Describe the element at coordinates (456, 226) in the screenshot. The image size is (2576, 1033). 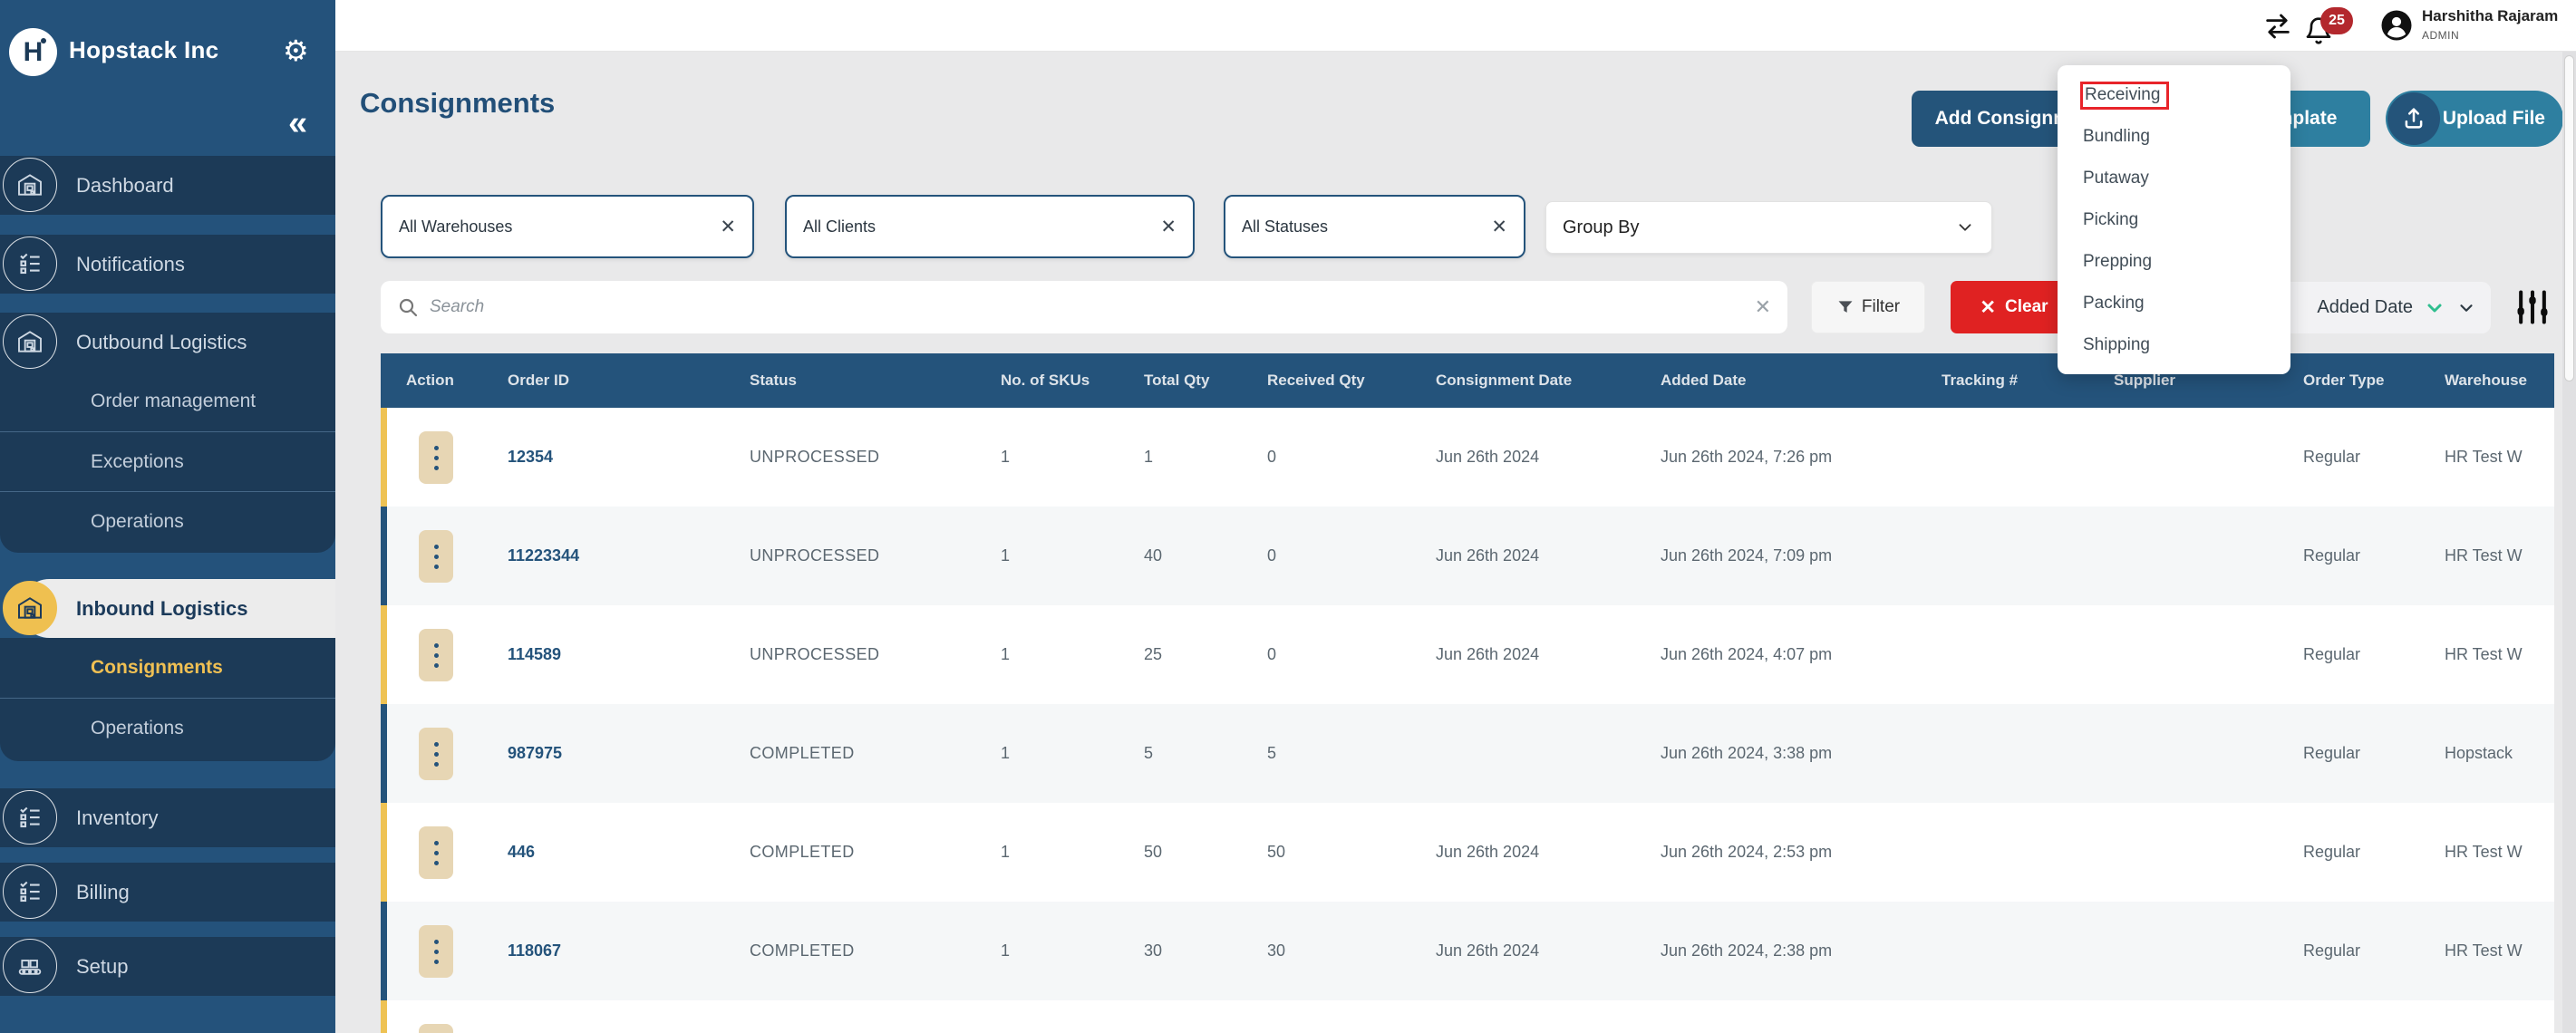
I see `chip-label: All Warehouses` at that location.